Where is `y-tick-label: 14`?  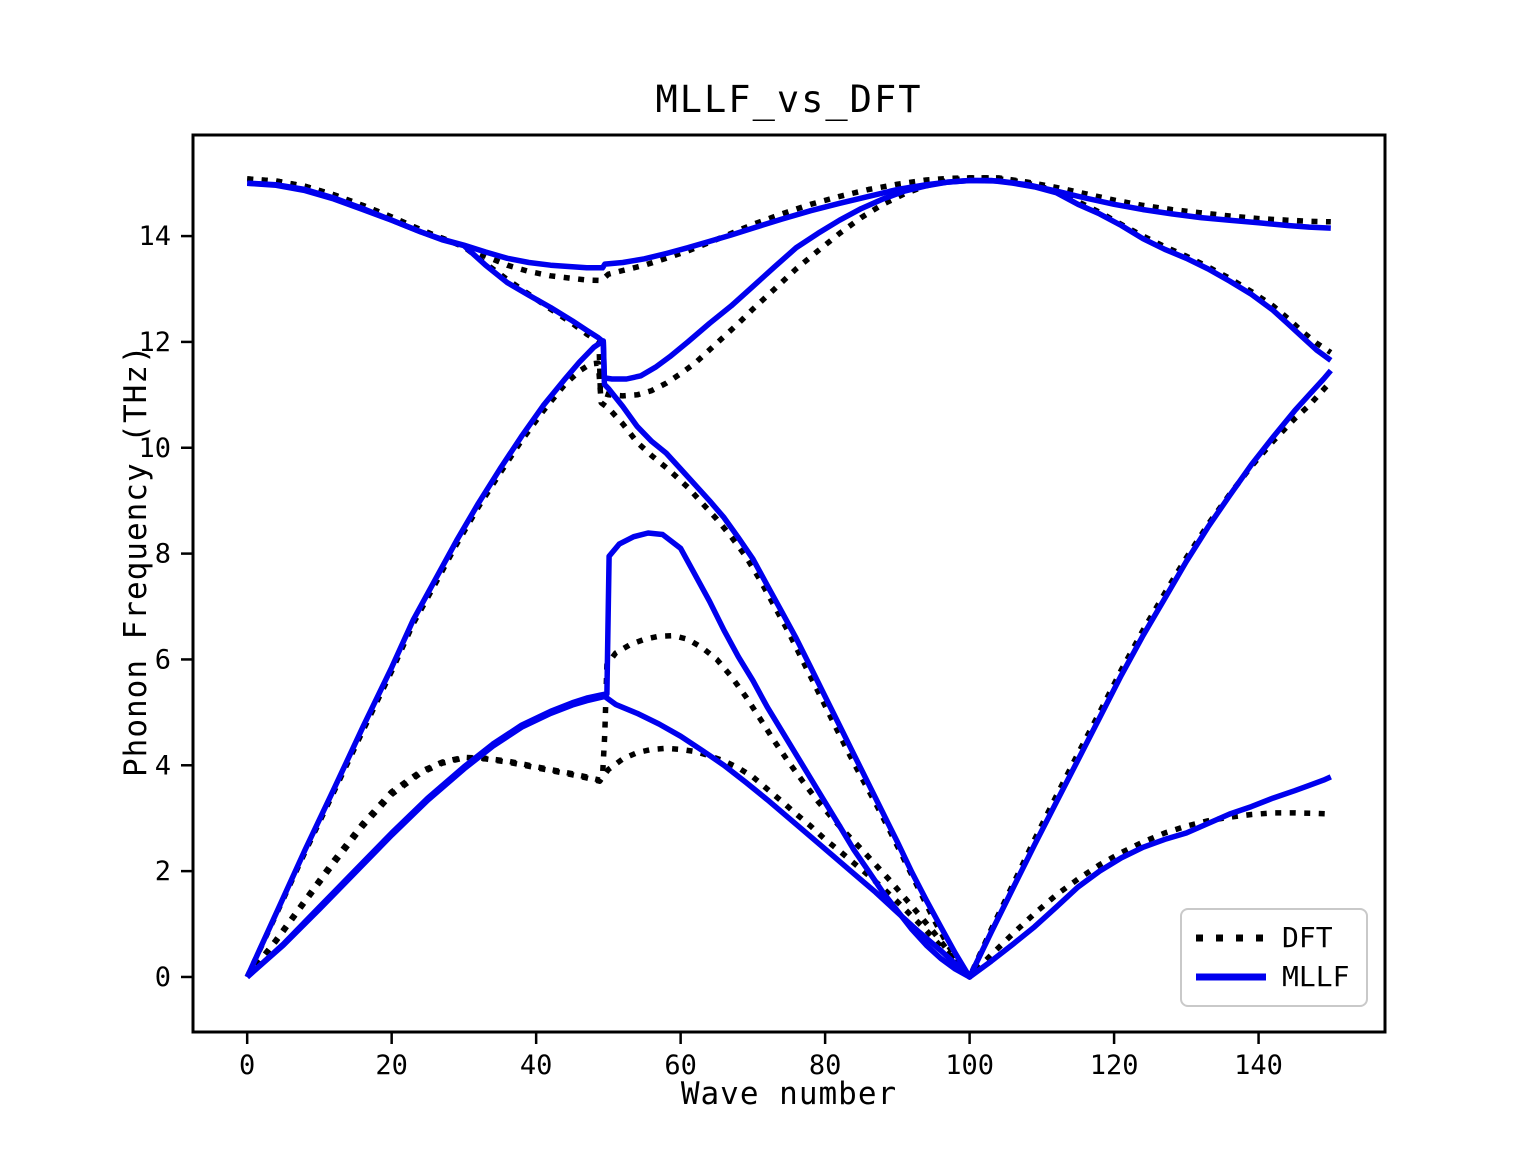 y-tick-label: 14 is located at coordinates (154, 236).